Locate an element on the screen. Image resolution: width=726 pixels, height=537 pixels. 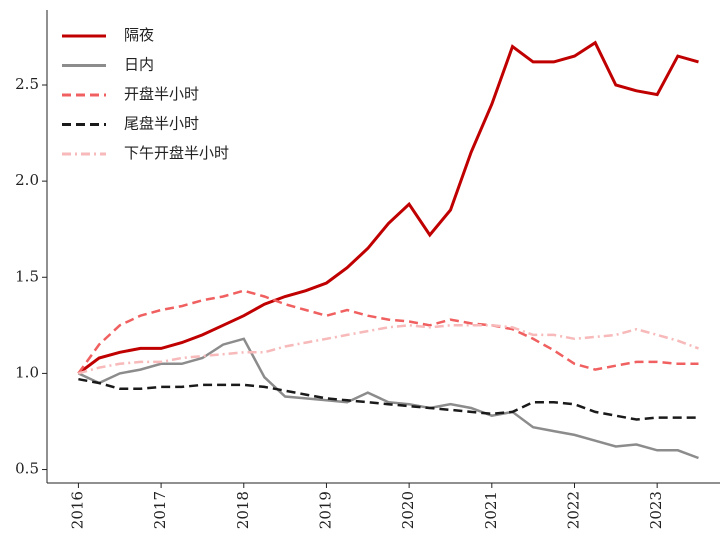
legend-label: 日内 is located at coordinates (139, 65).